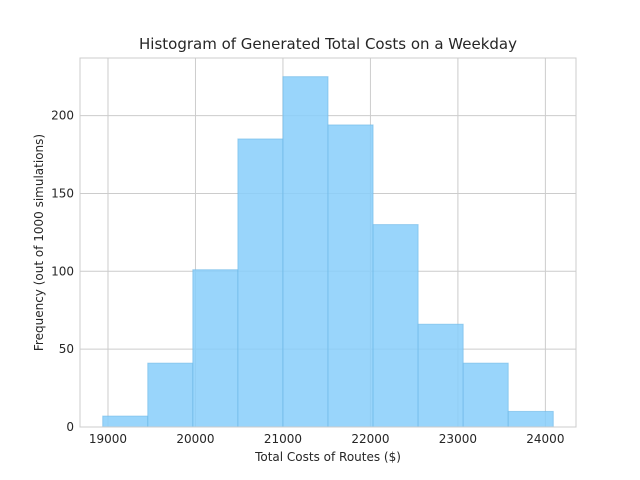  I want to click on x-tick-label: 19000, so click(108, 439).